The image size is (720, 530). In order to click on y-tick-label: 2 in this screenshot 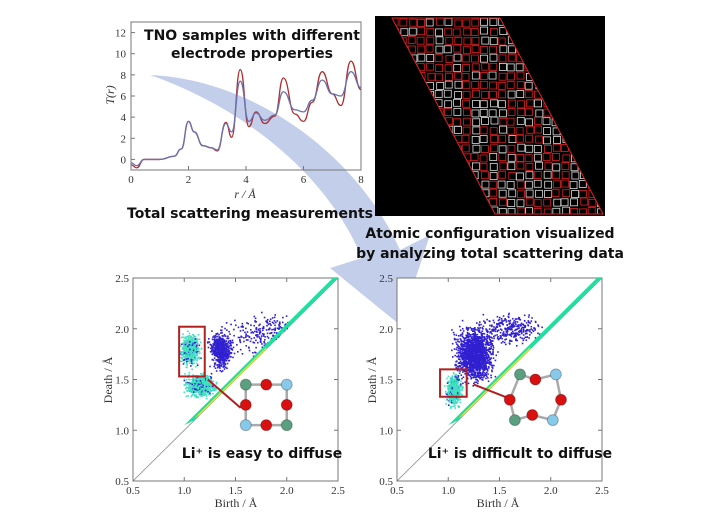, I will do `click(124, 139)`.